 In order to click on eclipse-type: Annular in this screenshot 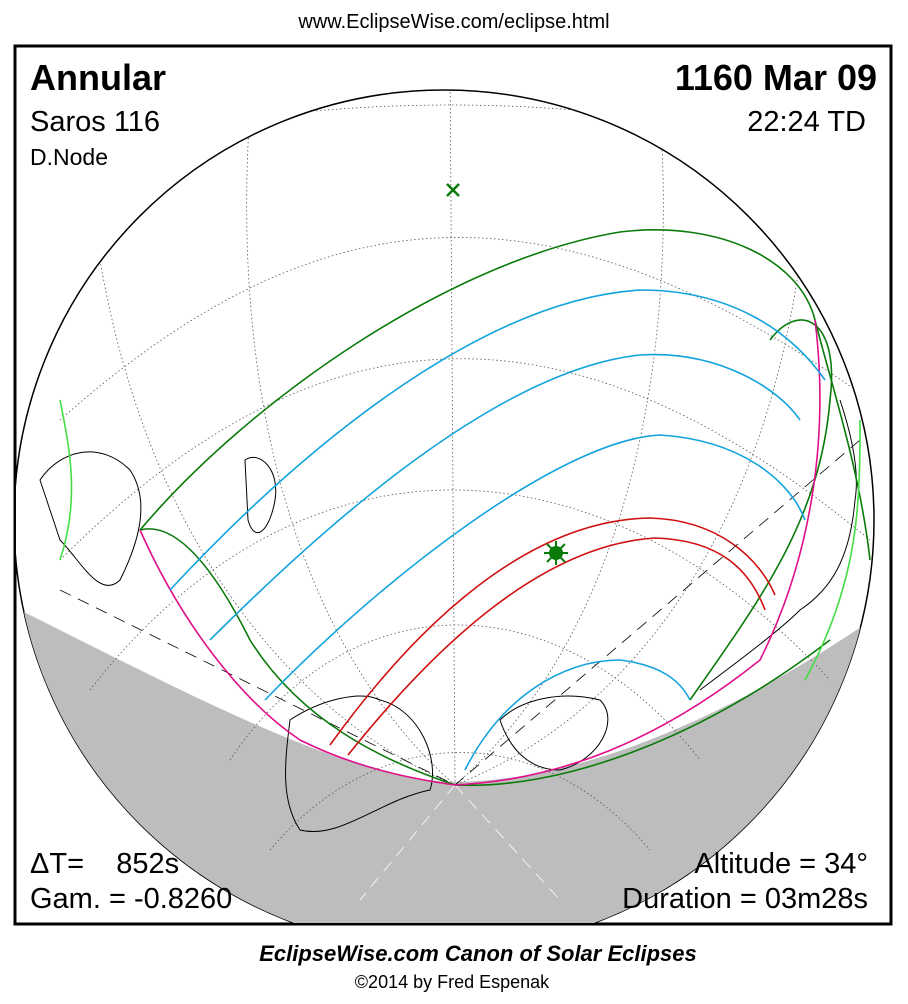, I will do `click(98, 77)`.